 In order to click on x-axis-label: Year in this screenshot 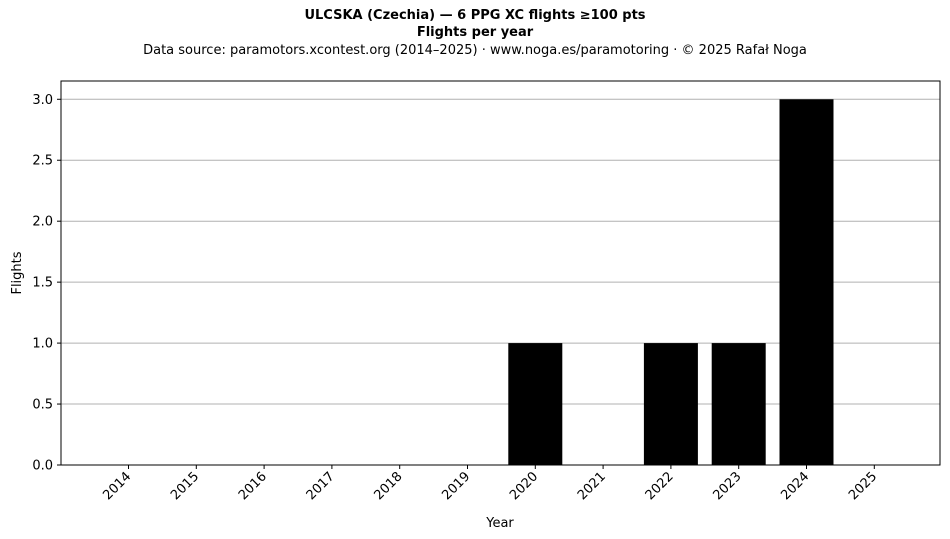, I will do `click(499, 523)`.